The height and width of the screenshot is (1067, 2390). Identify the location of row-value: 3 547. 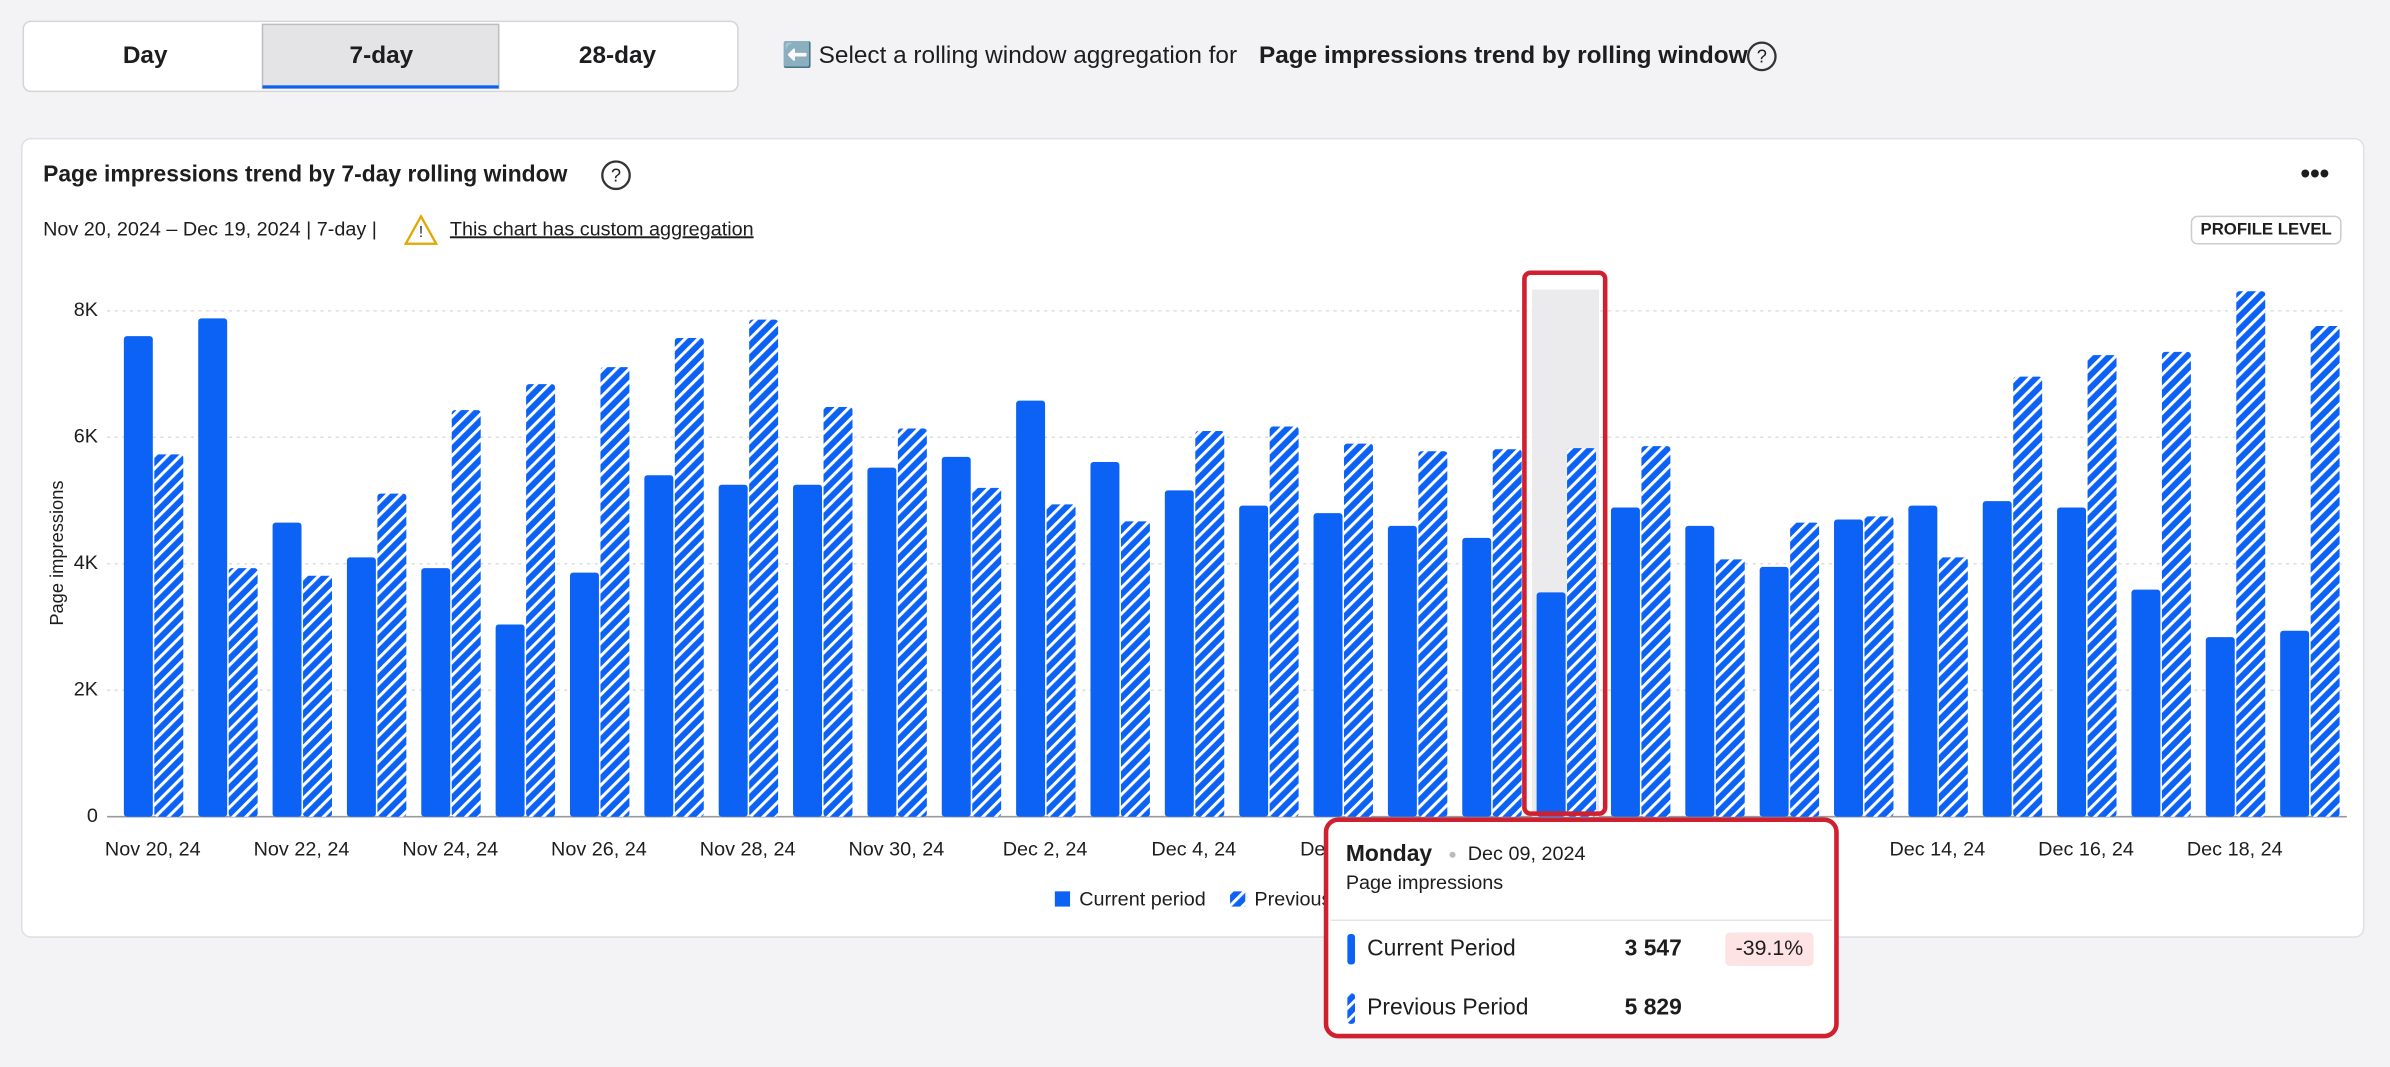
(1653, 947).